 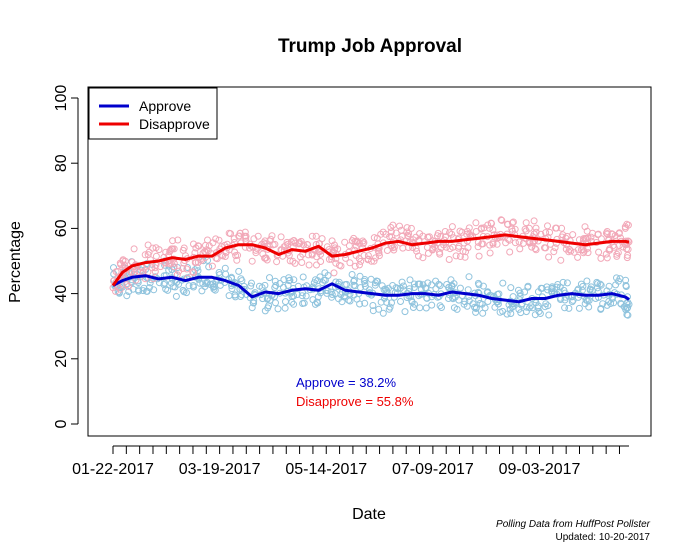 What do you see at coordinates (61, 359) in the screenshot?
I see `y-tick-label: 20` at bounding box center [61, 359].